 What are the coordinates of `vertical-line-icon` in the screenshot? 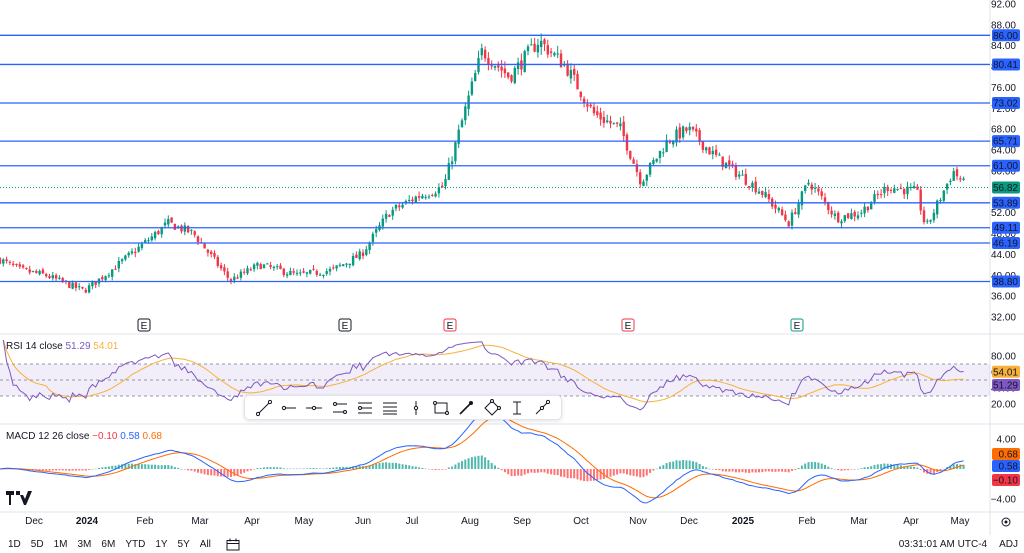 It's located at (416, 408).